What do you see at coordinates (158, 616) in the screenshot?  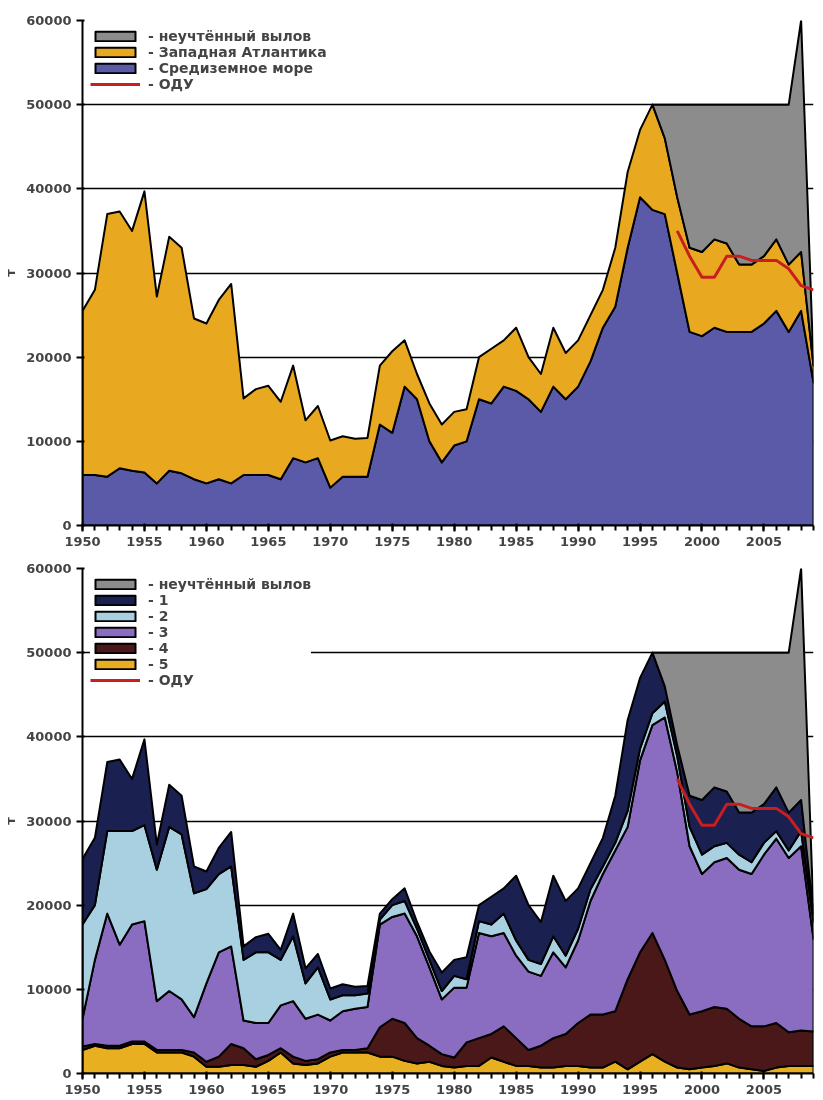 I see `legend-label: - 2` at bounding box center [158, 616].